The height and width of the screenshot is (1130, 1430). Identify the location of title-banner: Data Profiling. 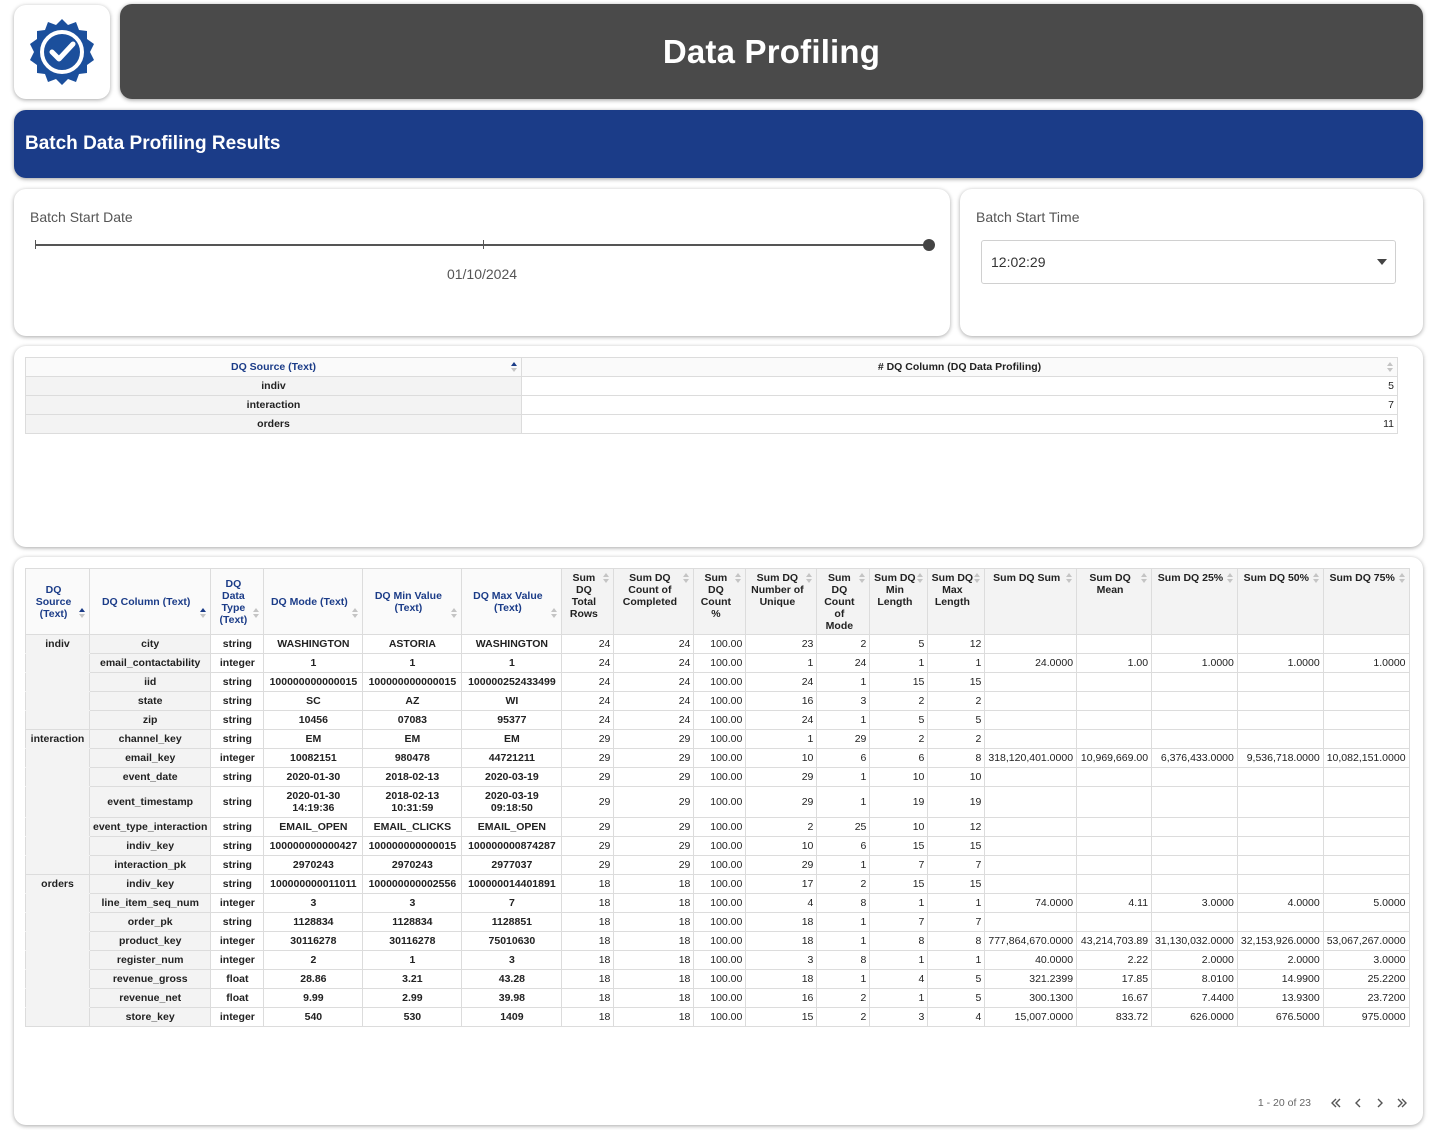
(771, 51).